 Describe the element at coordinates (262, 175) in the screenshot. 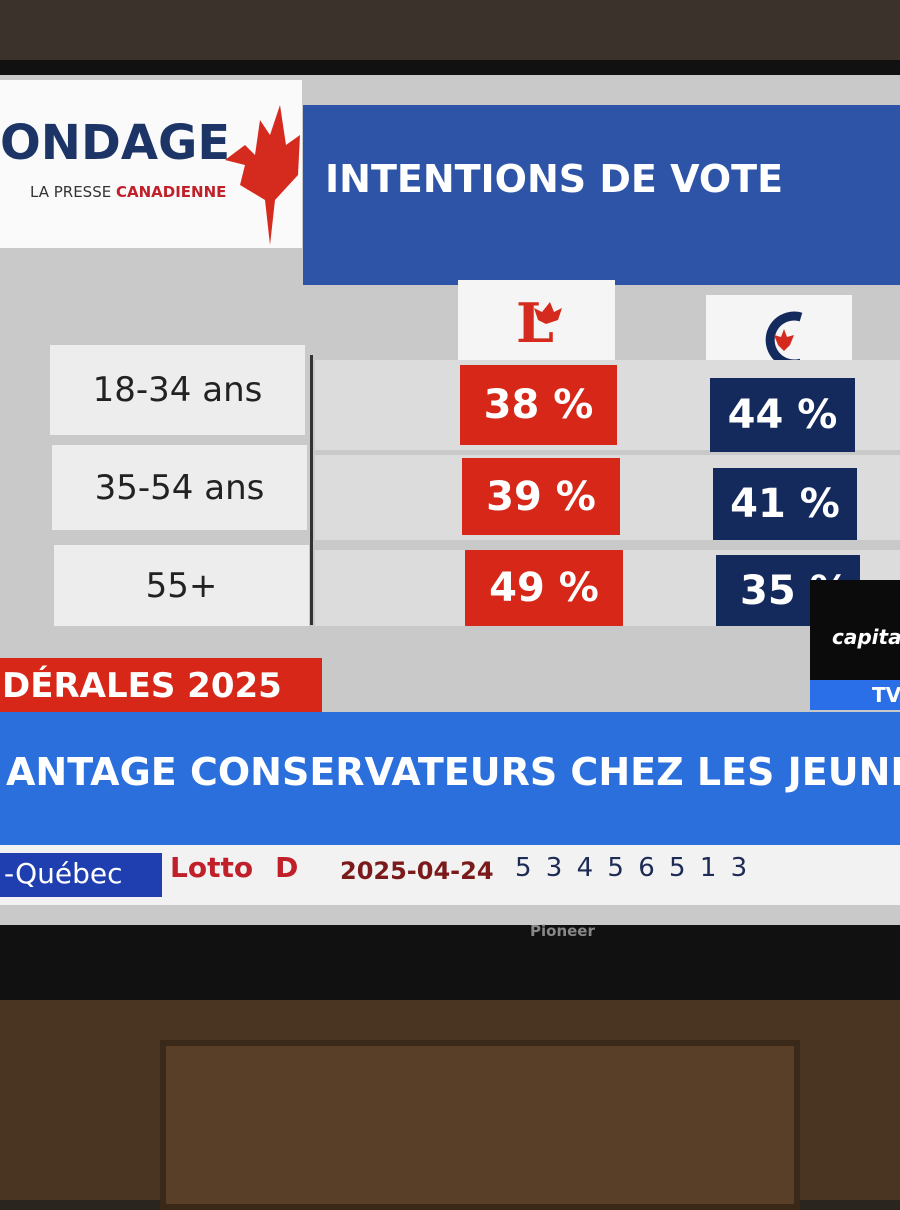

I see `maple-leaf` at that location.